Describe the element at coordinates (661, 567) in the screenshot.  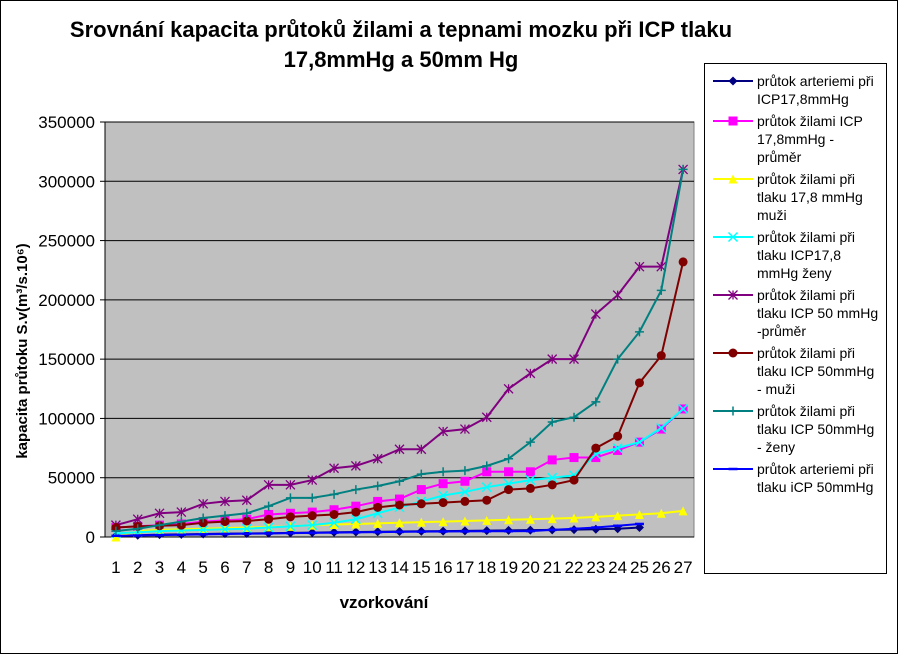
I see `x-tick-label: 26` at that location.